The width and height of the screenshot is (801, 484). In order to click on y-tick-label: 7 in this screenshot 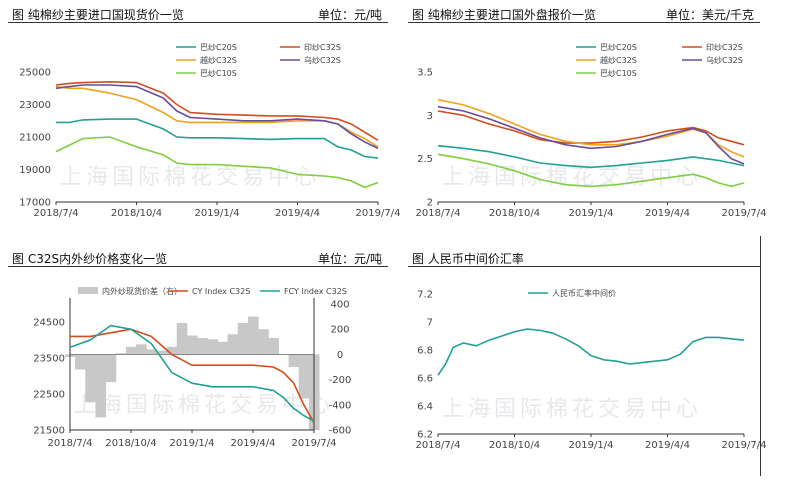, I will do `click(430, 323)`.